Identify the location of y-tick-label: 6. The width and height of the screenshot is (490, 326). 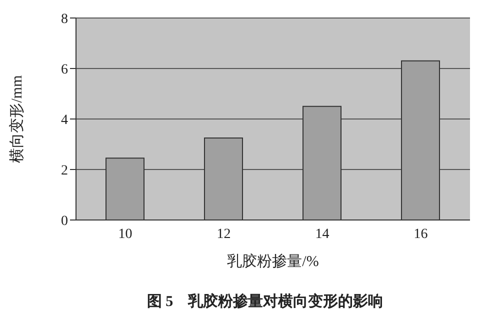
(64, 70).